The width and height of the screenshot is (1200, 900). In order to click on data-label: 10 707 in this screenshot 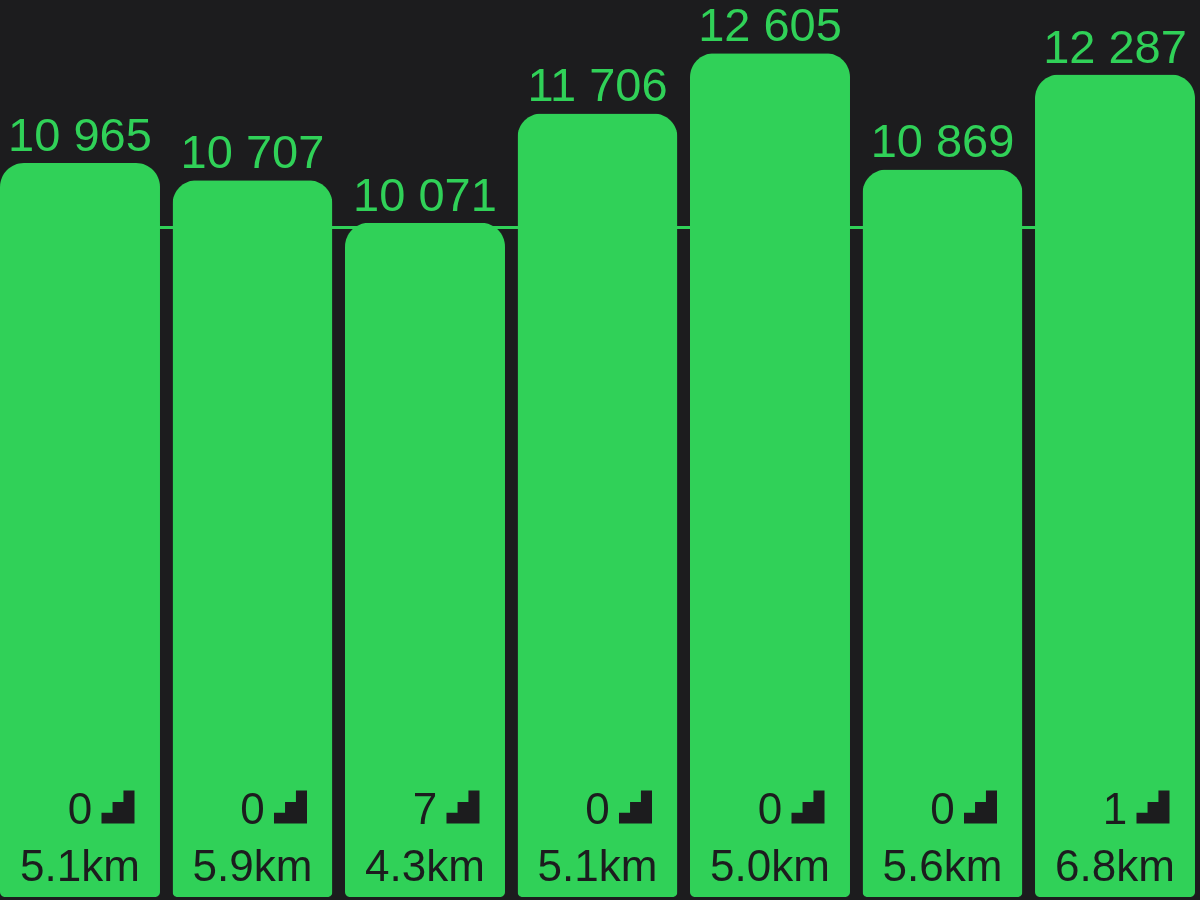, I will do `click(252, 152)`.